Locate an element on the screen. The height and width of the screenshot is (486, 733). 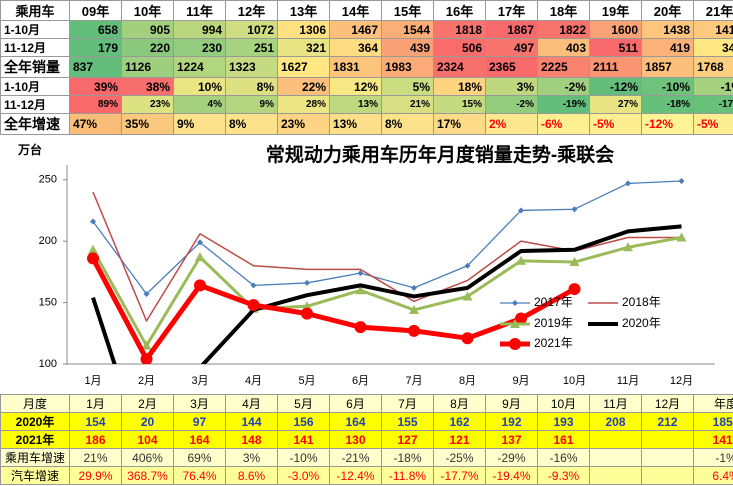
header-cell: 12月 is located at coordinates (667, 403).